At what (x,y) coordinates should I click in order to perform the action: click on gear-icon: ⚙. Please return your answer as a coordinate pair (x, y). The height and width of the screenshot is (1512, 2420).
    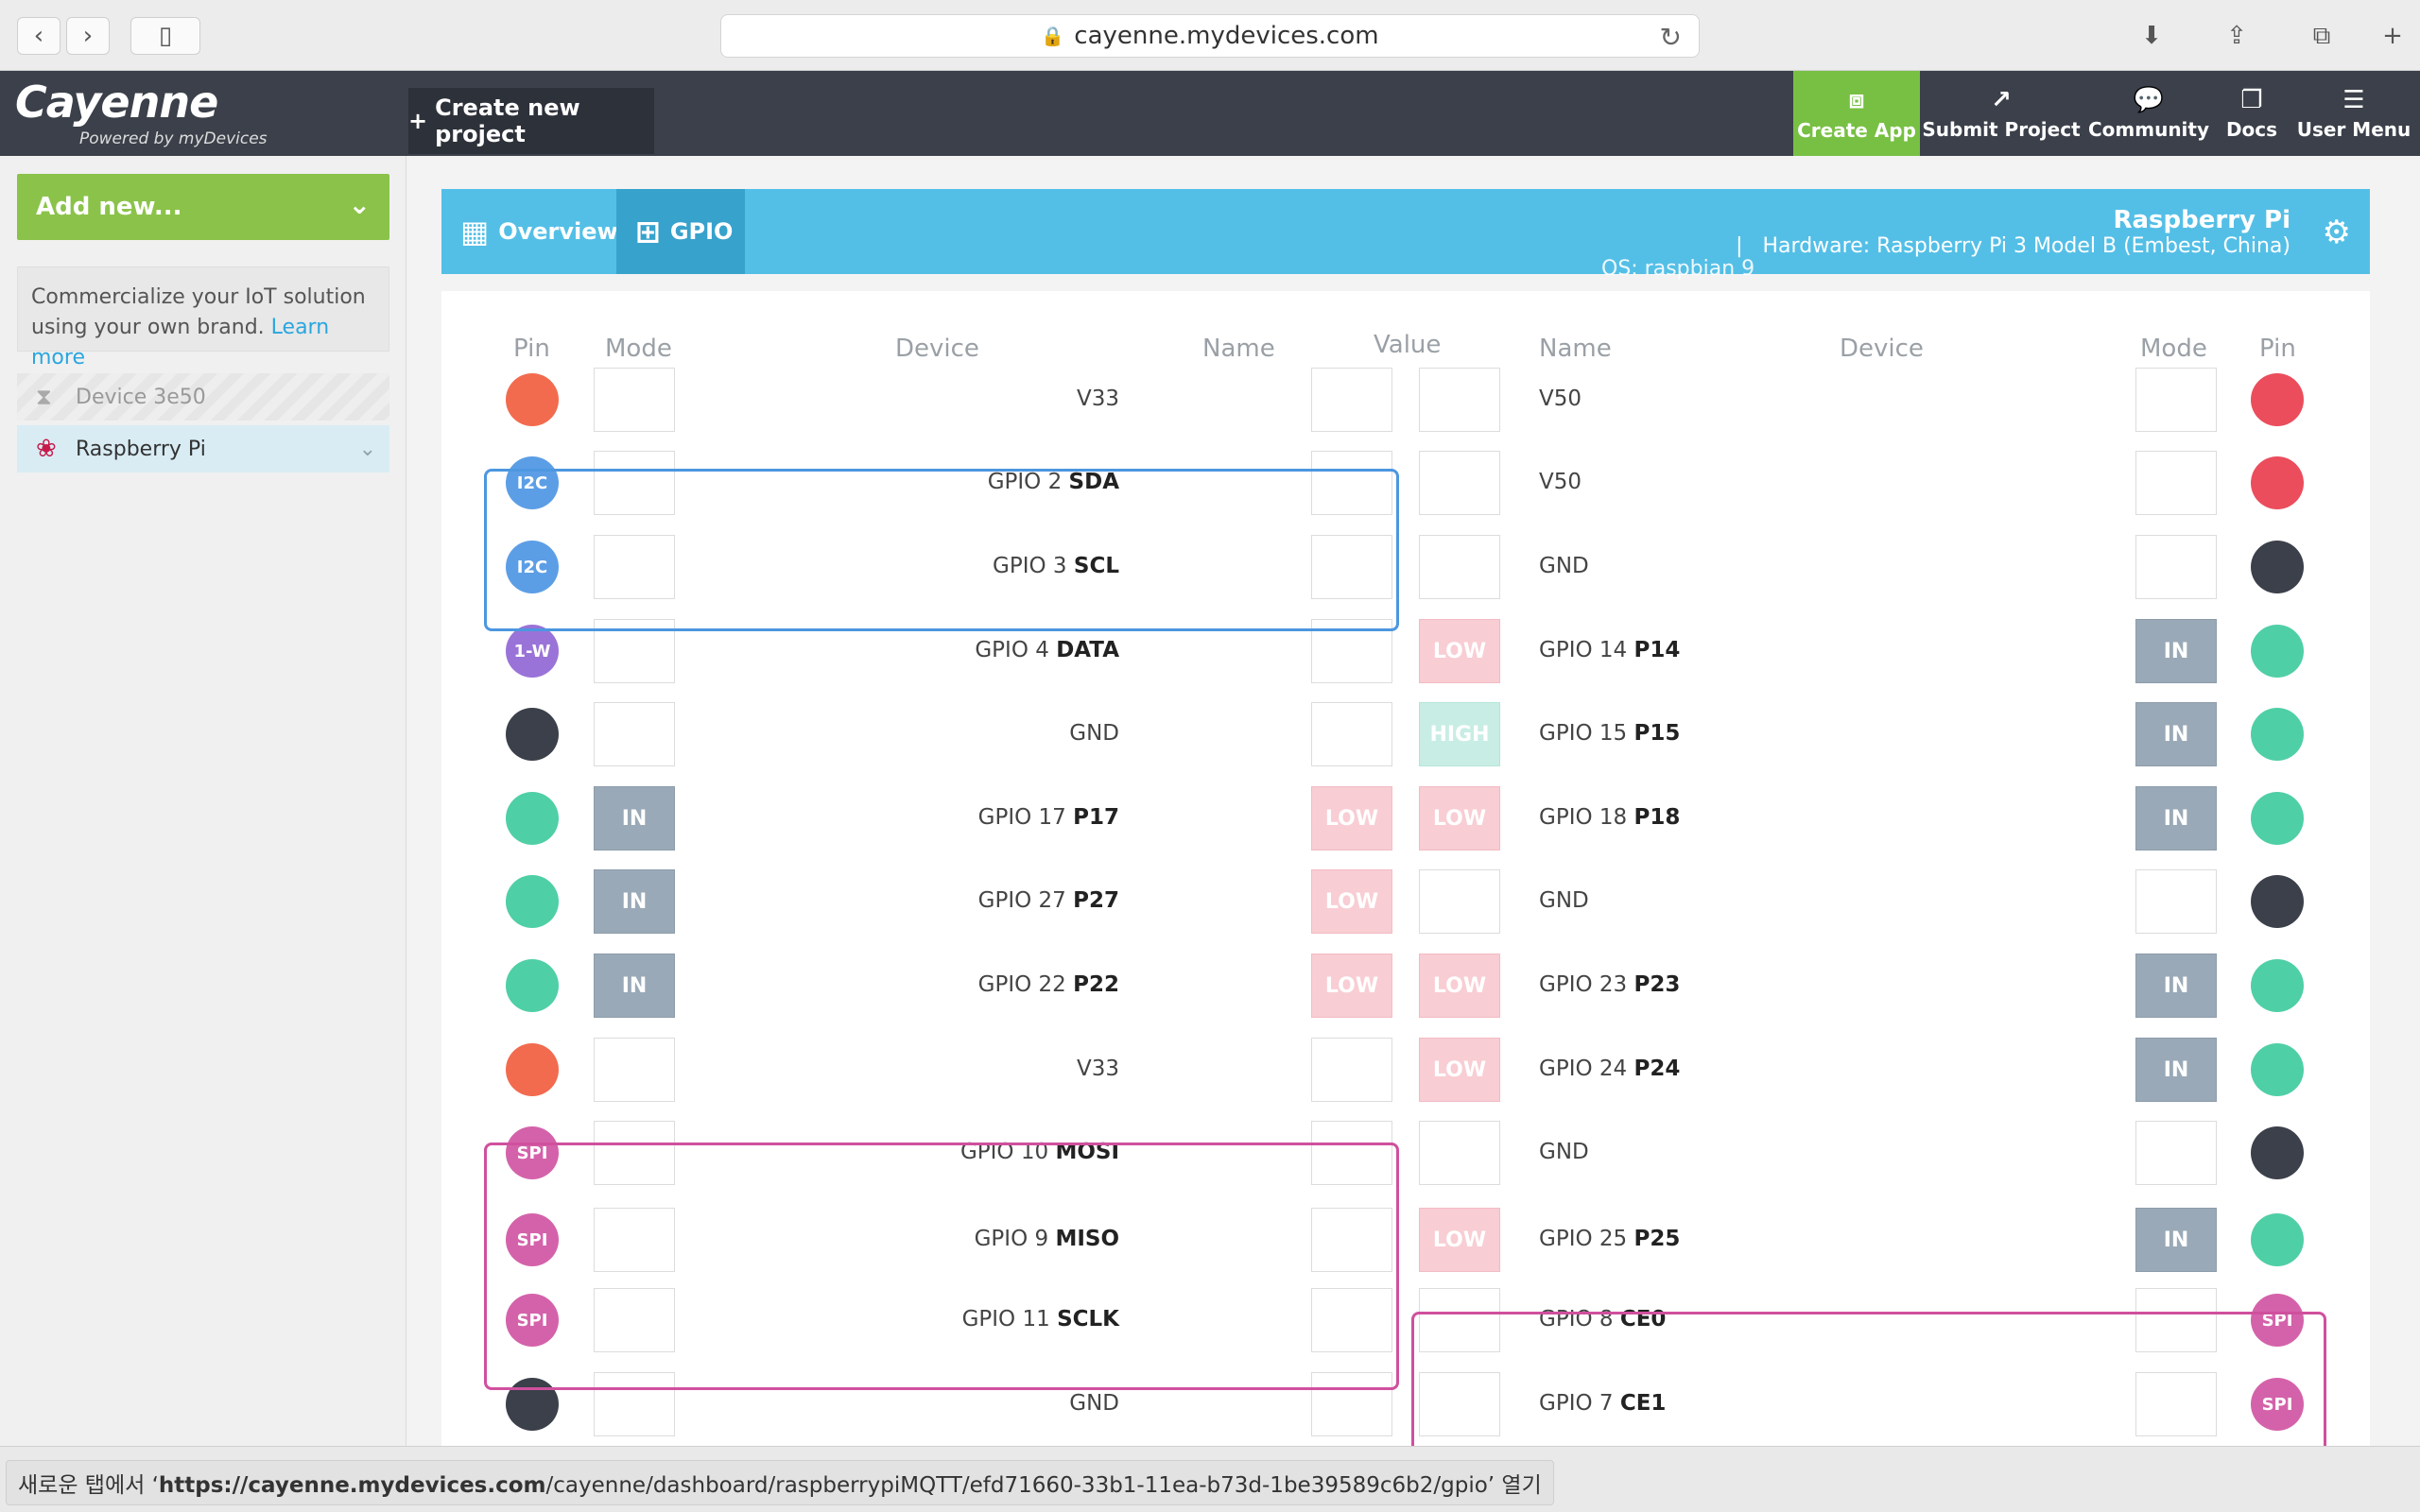
    Looking at the image, I should click on (2336, 232).